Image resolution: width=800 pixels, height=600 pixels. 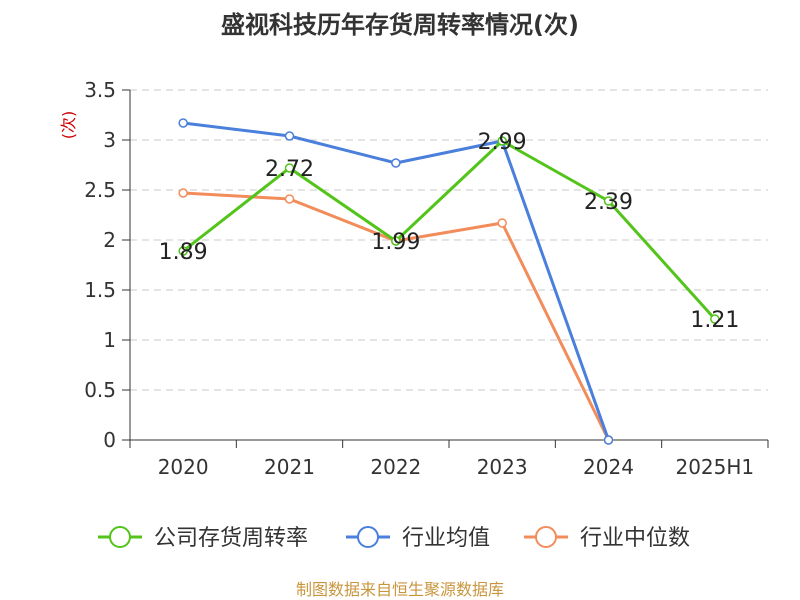 I want to click on y-tick-label: 2.5, so click(x=100, y=190).